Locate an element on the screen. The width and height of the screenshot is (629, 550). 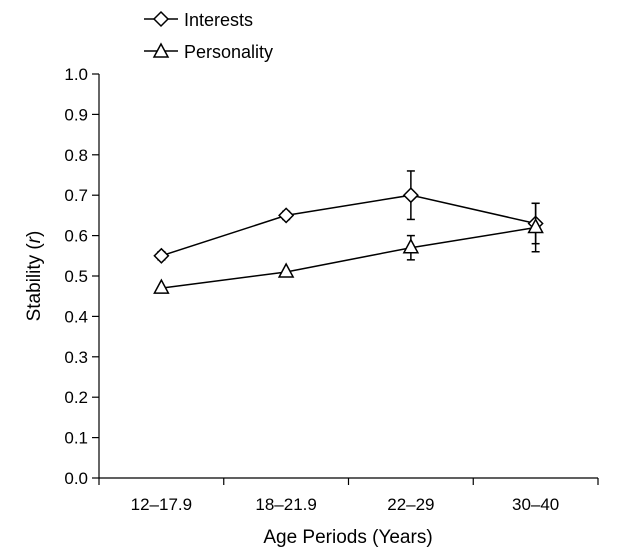
y-axis-ticks: 0.0 0.1 0.2 0.3 0.4 0.5 0.6 0.7 0.8 0.9 1.0 is located at coordinates (81, 276).